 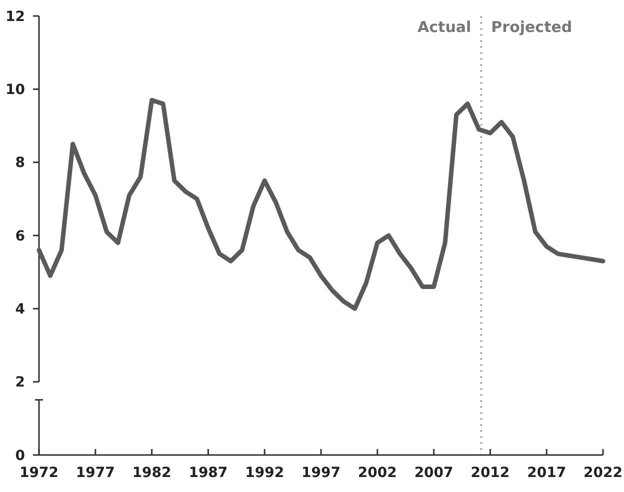 What do you see at coordinates (20, 382) in the screenshot?
I see `y-tick-label: 2` at bounding box center [20, 382].